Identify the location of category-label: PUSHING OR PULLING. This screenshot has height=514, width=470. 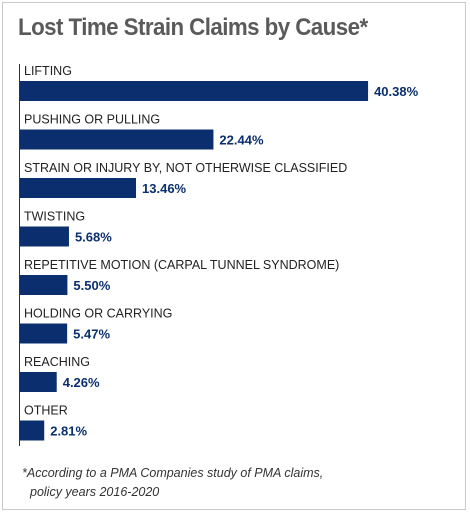
(92, 120).